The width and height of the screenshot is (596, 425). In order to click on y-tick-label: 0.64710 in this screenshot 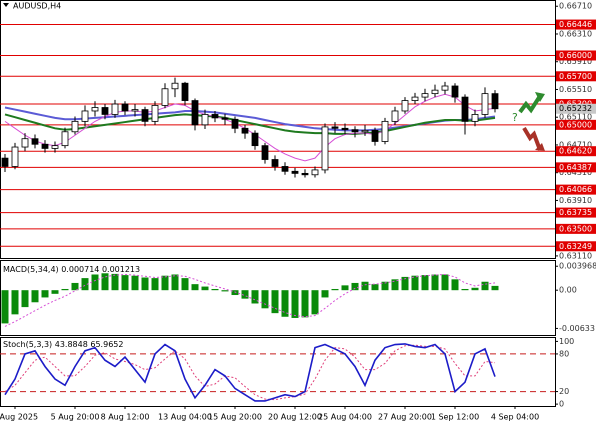, I will do `click(575, 144)`.